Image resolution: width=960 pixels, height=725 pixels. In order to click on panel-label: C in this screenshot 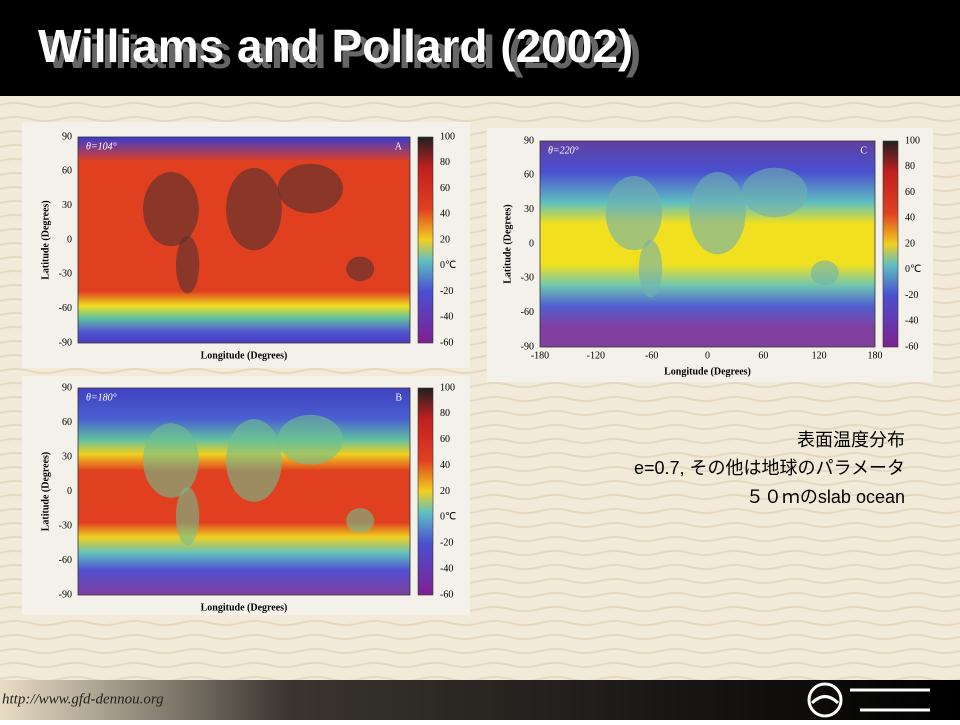, I will do `click(863, 150)`.